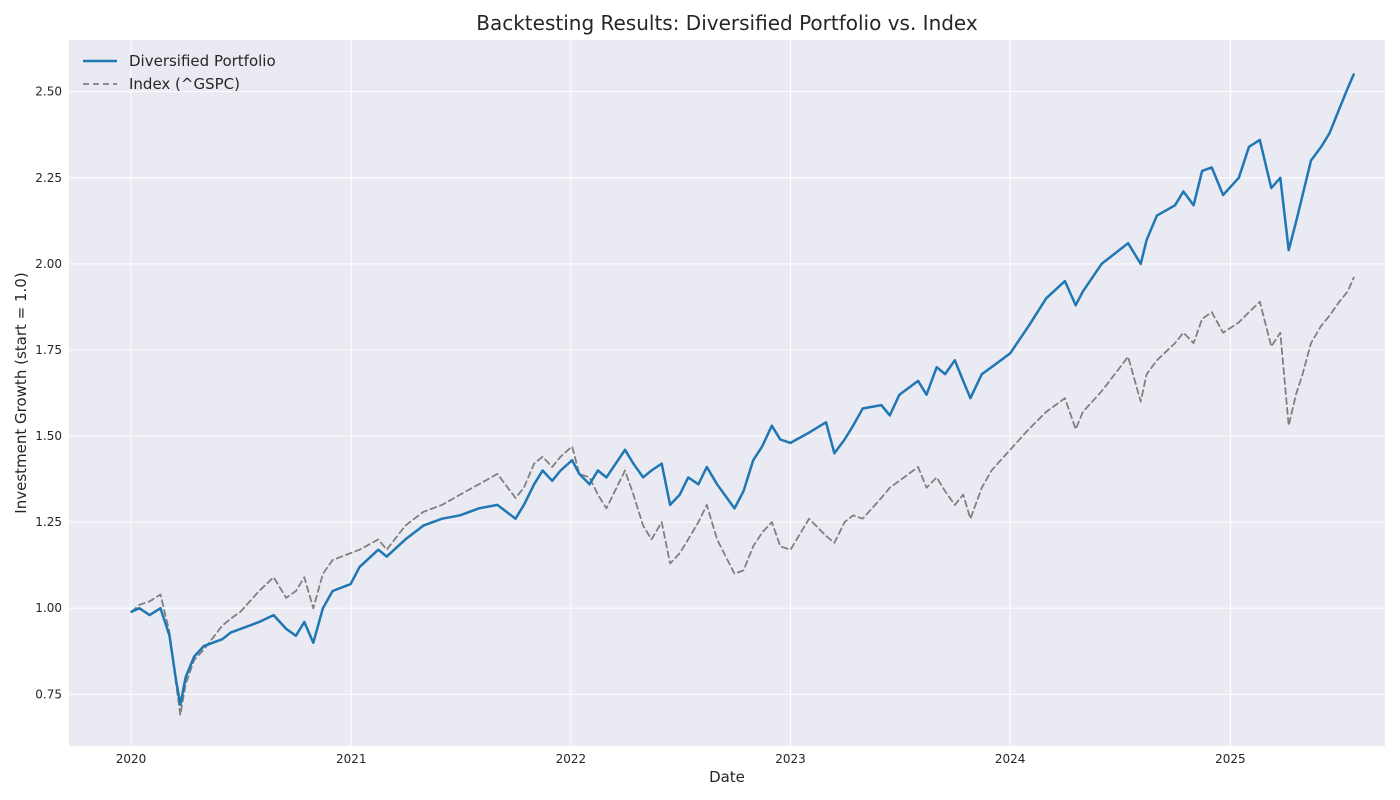 Image resolution: width=1400 pixels, height=800 pixels. Describe the element at coordinates (48, 264) in the screenshot. I see `y-tick-label: 2.00` at that location.